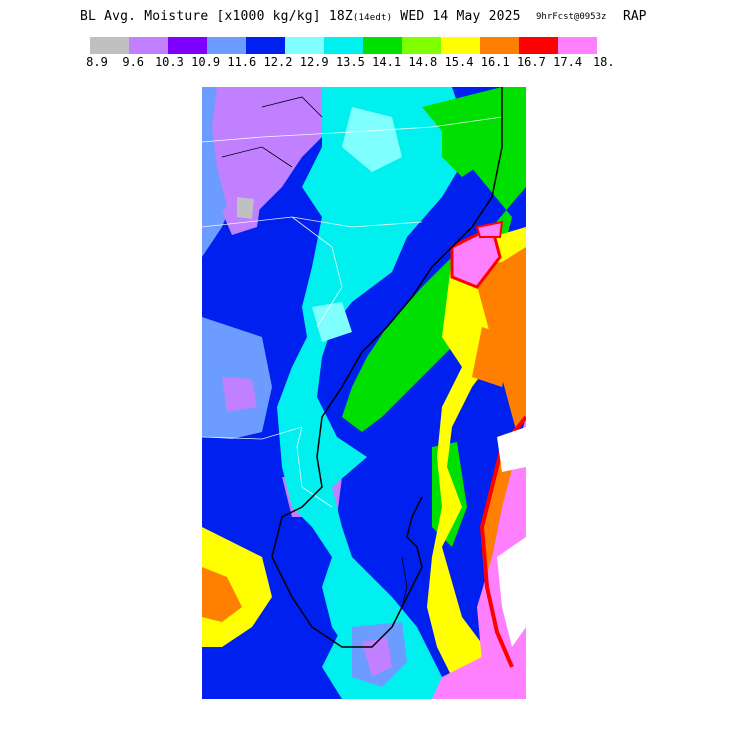 The image size is (729, 729). What do you see at coordinates (423, 62) in the screenshot?
I see `legend-tick-label: 14.8` at bounding box center [423, 62].